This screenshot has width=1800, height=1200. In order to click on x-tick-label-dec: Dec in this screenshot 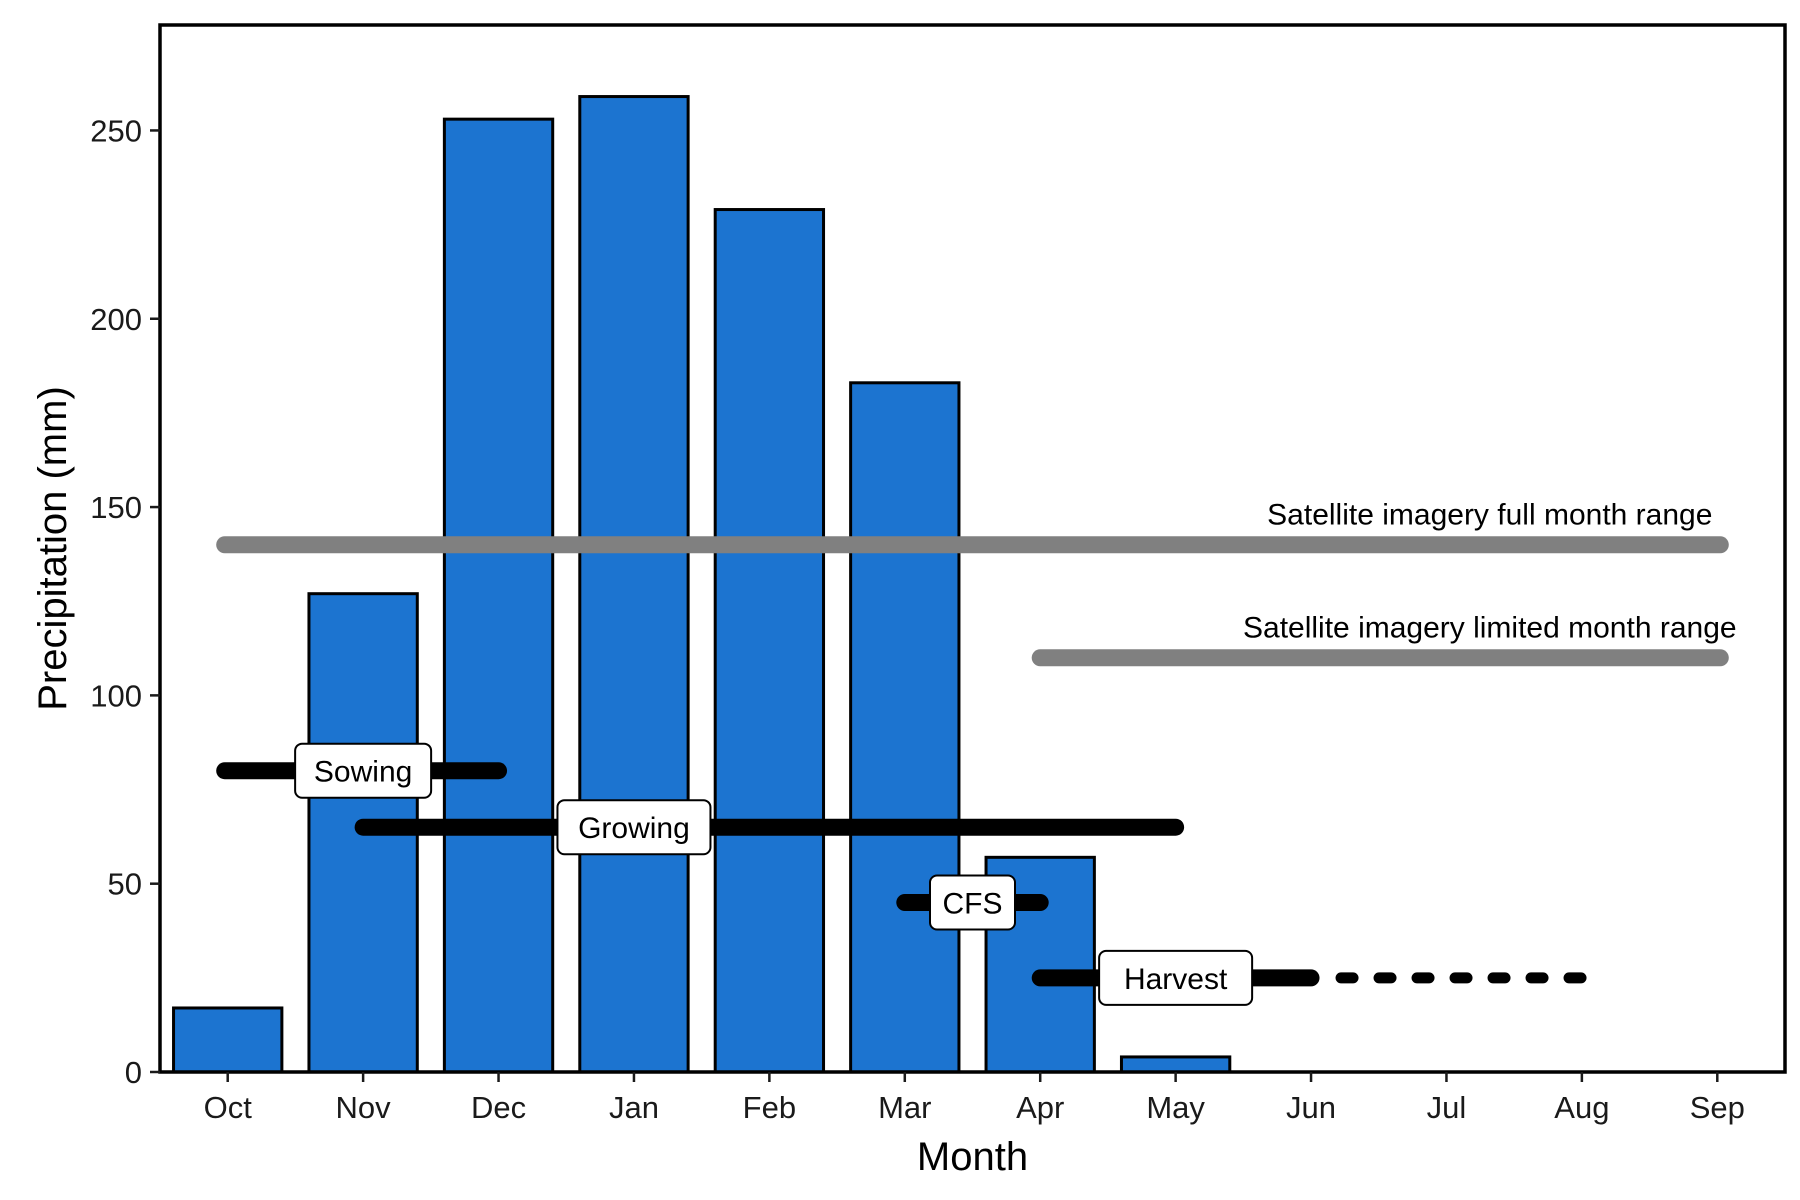, I will do `click(498, 1107)`.